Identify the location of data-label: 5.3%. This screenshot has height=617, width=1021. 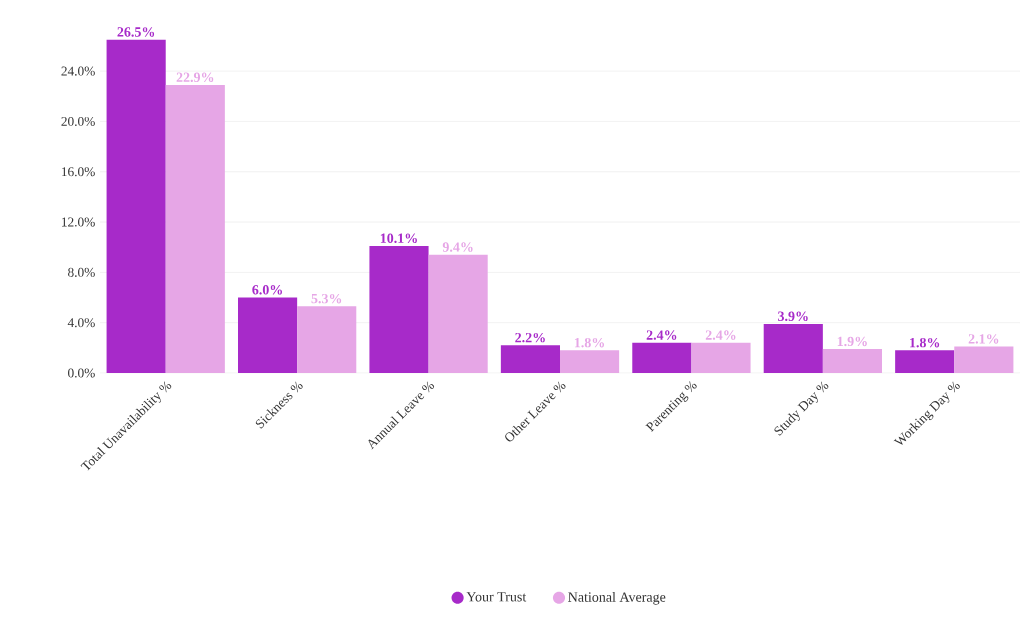
(326, 298).